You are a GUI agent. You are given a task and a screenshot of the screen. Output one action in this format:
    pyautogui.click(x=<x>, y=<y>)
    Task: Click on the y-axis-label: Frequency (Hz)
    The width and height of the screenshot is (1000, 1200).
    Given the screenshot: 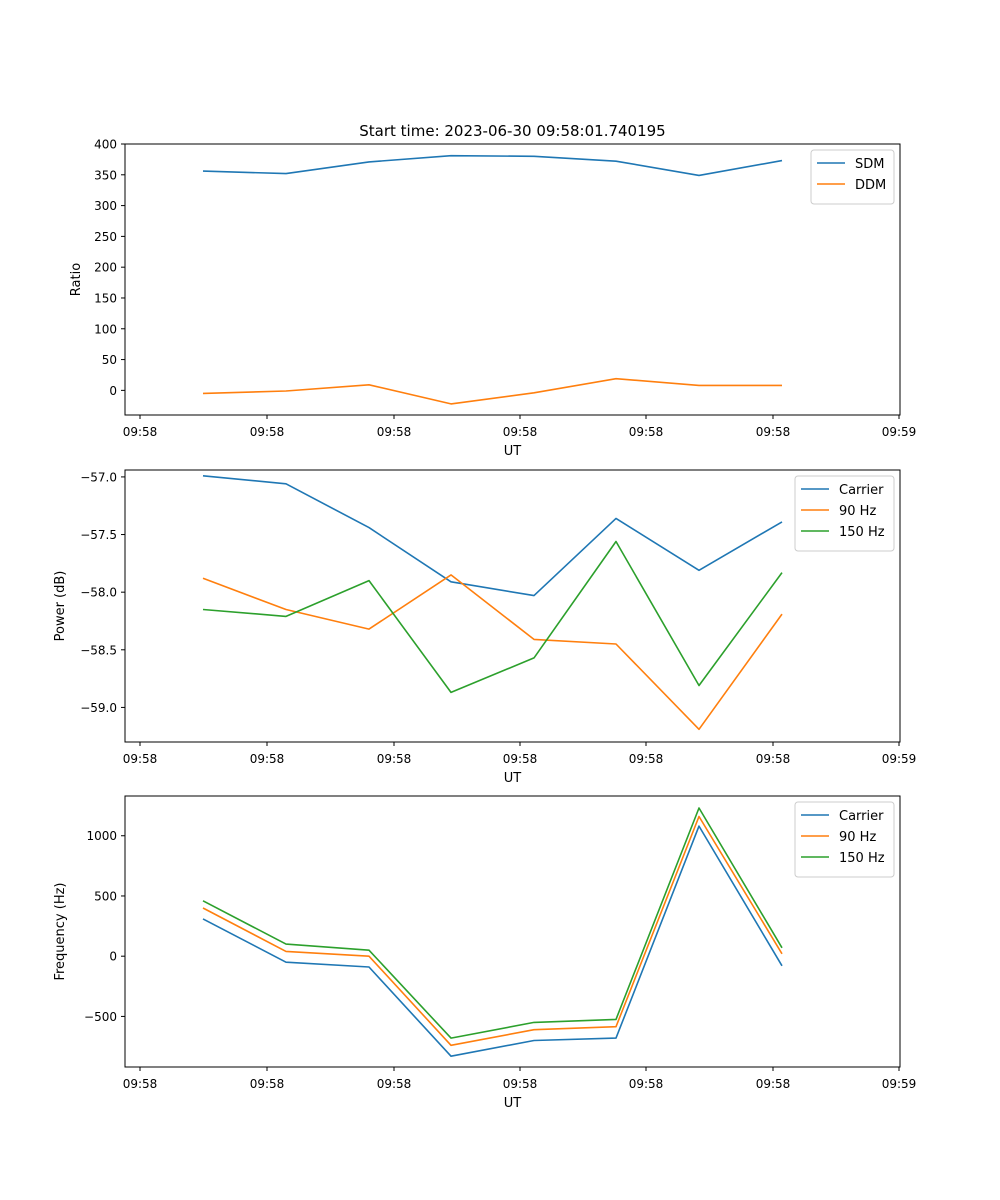 What is the action you would take?
    pyautogui.click(x=60, y=931)
    